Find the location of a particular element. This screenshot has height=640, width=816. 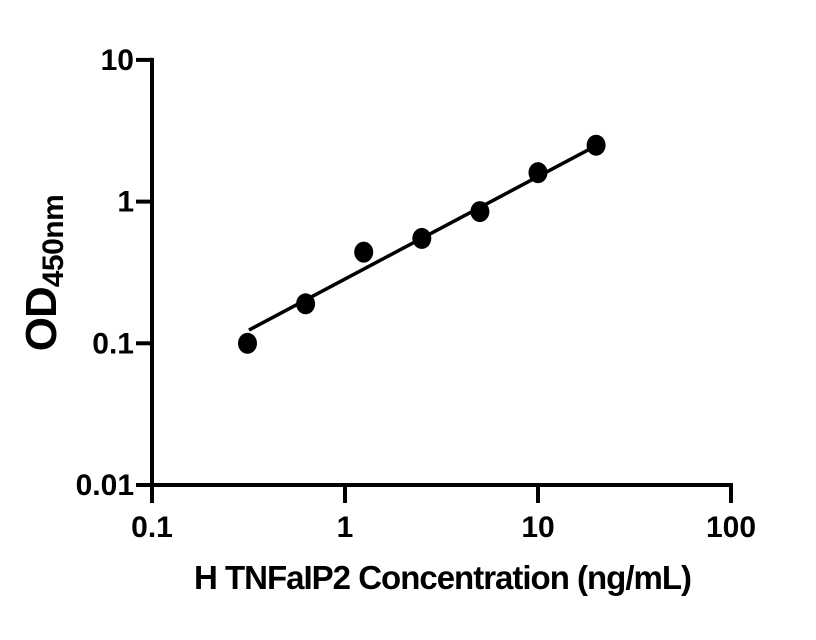

y-axis-title: OD 450nm is located at coordinates (47, 273).